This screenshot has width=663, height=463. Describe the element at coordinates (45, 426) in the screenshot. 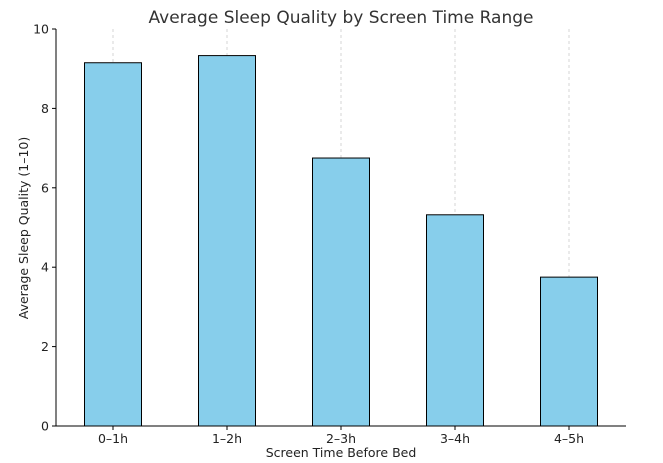

I see `y-tick-label: 0` at that location.